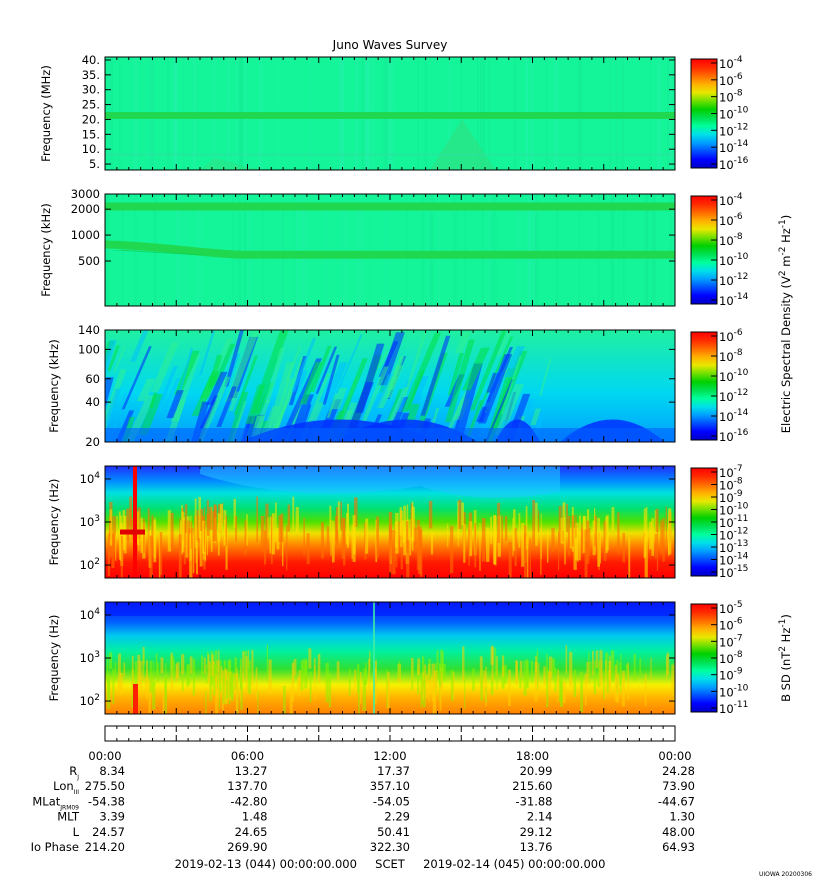 Image resolution: width=815 pixels, height=880 pixels. I want to click on y-tick-label: 103, so click(90, 657).